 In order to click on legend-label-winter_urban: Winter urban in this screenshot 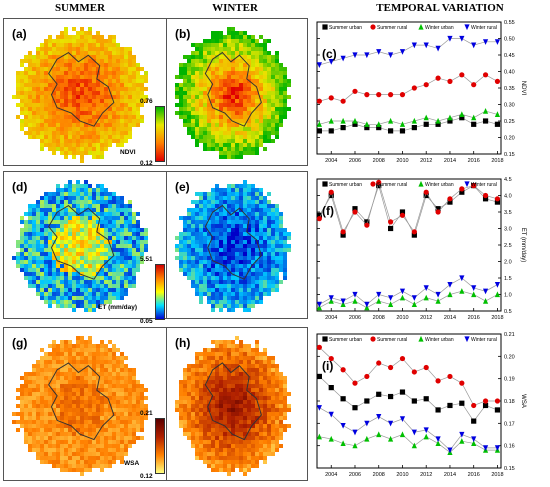, I will do `click(439, 185)`.